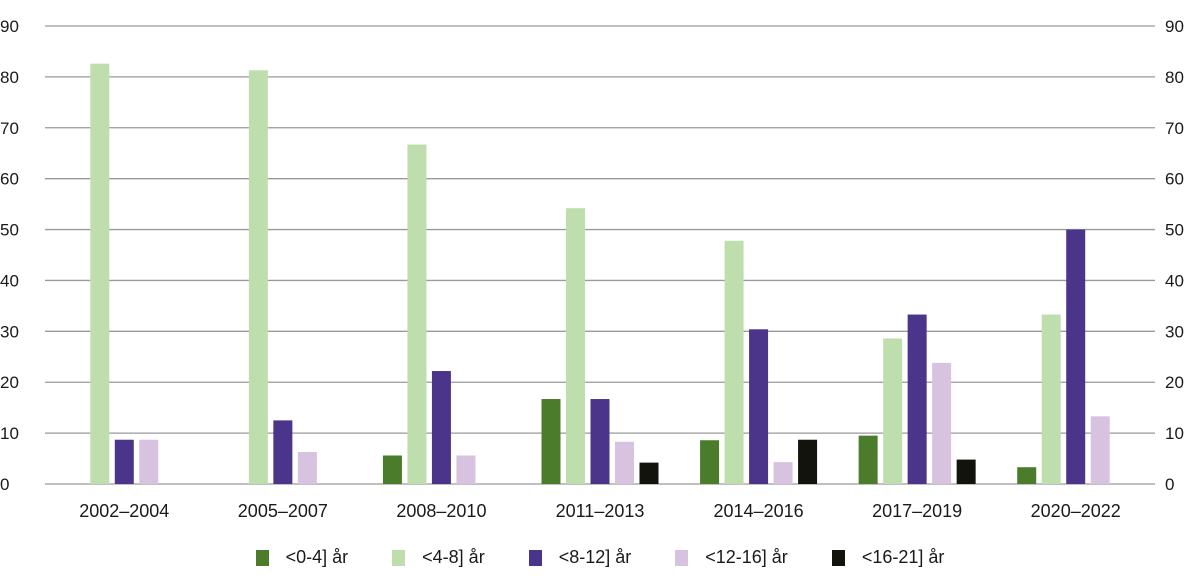 This screenshot has width=1200, height=588. I want to click on y-tick-label-right: 10, so click(1174, 433).